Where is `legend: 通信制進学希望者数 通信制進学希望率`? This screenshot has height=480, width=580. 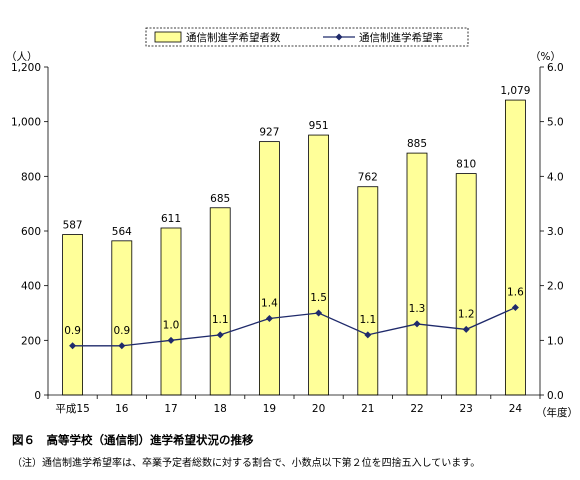 legend: 通信制進学希望者数 通信制進学希望率 is located at coordinates (307, 37).